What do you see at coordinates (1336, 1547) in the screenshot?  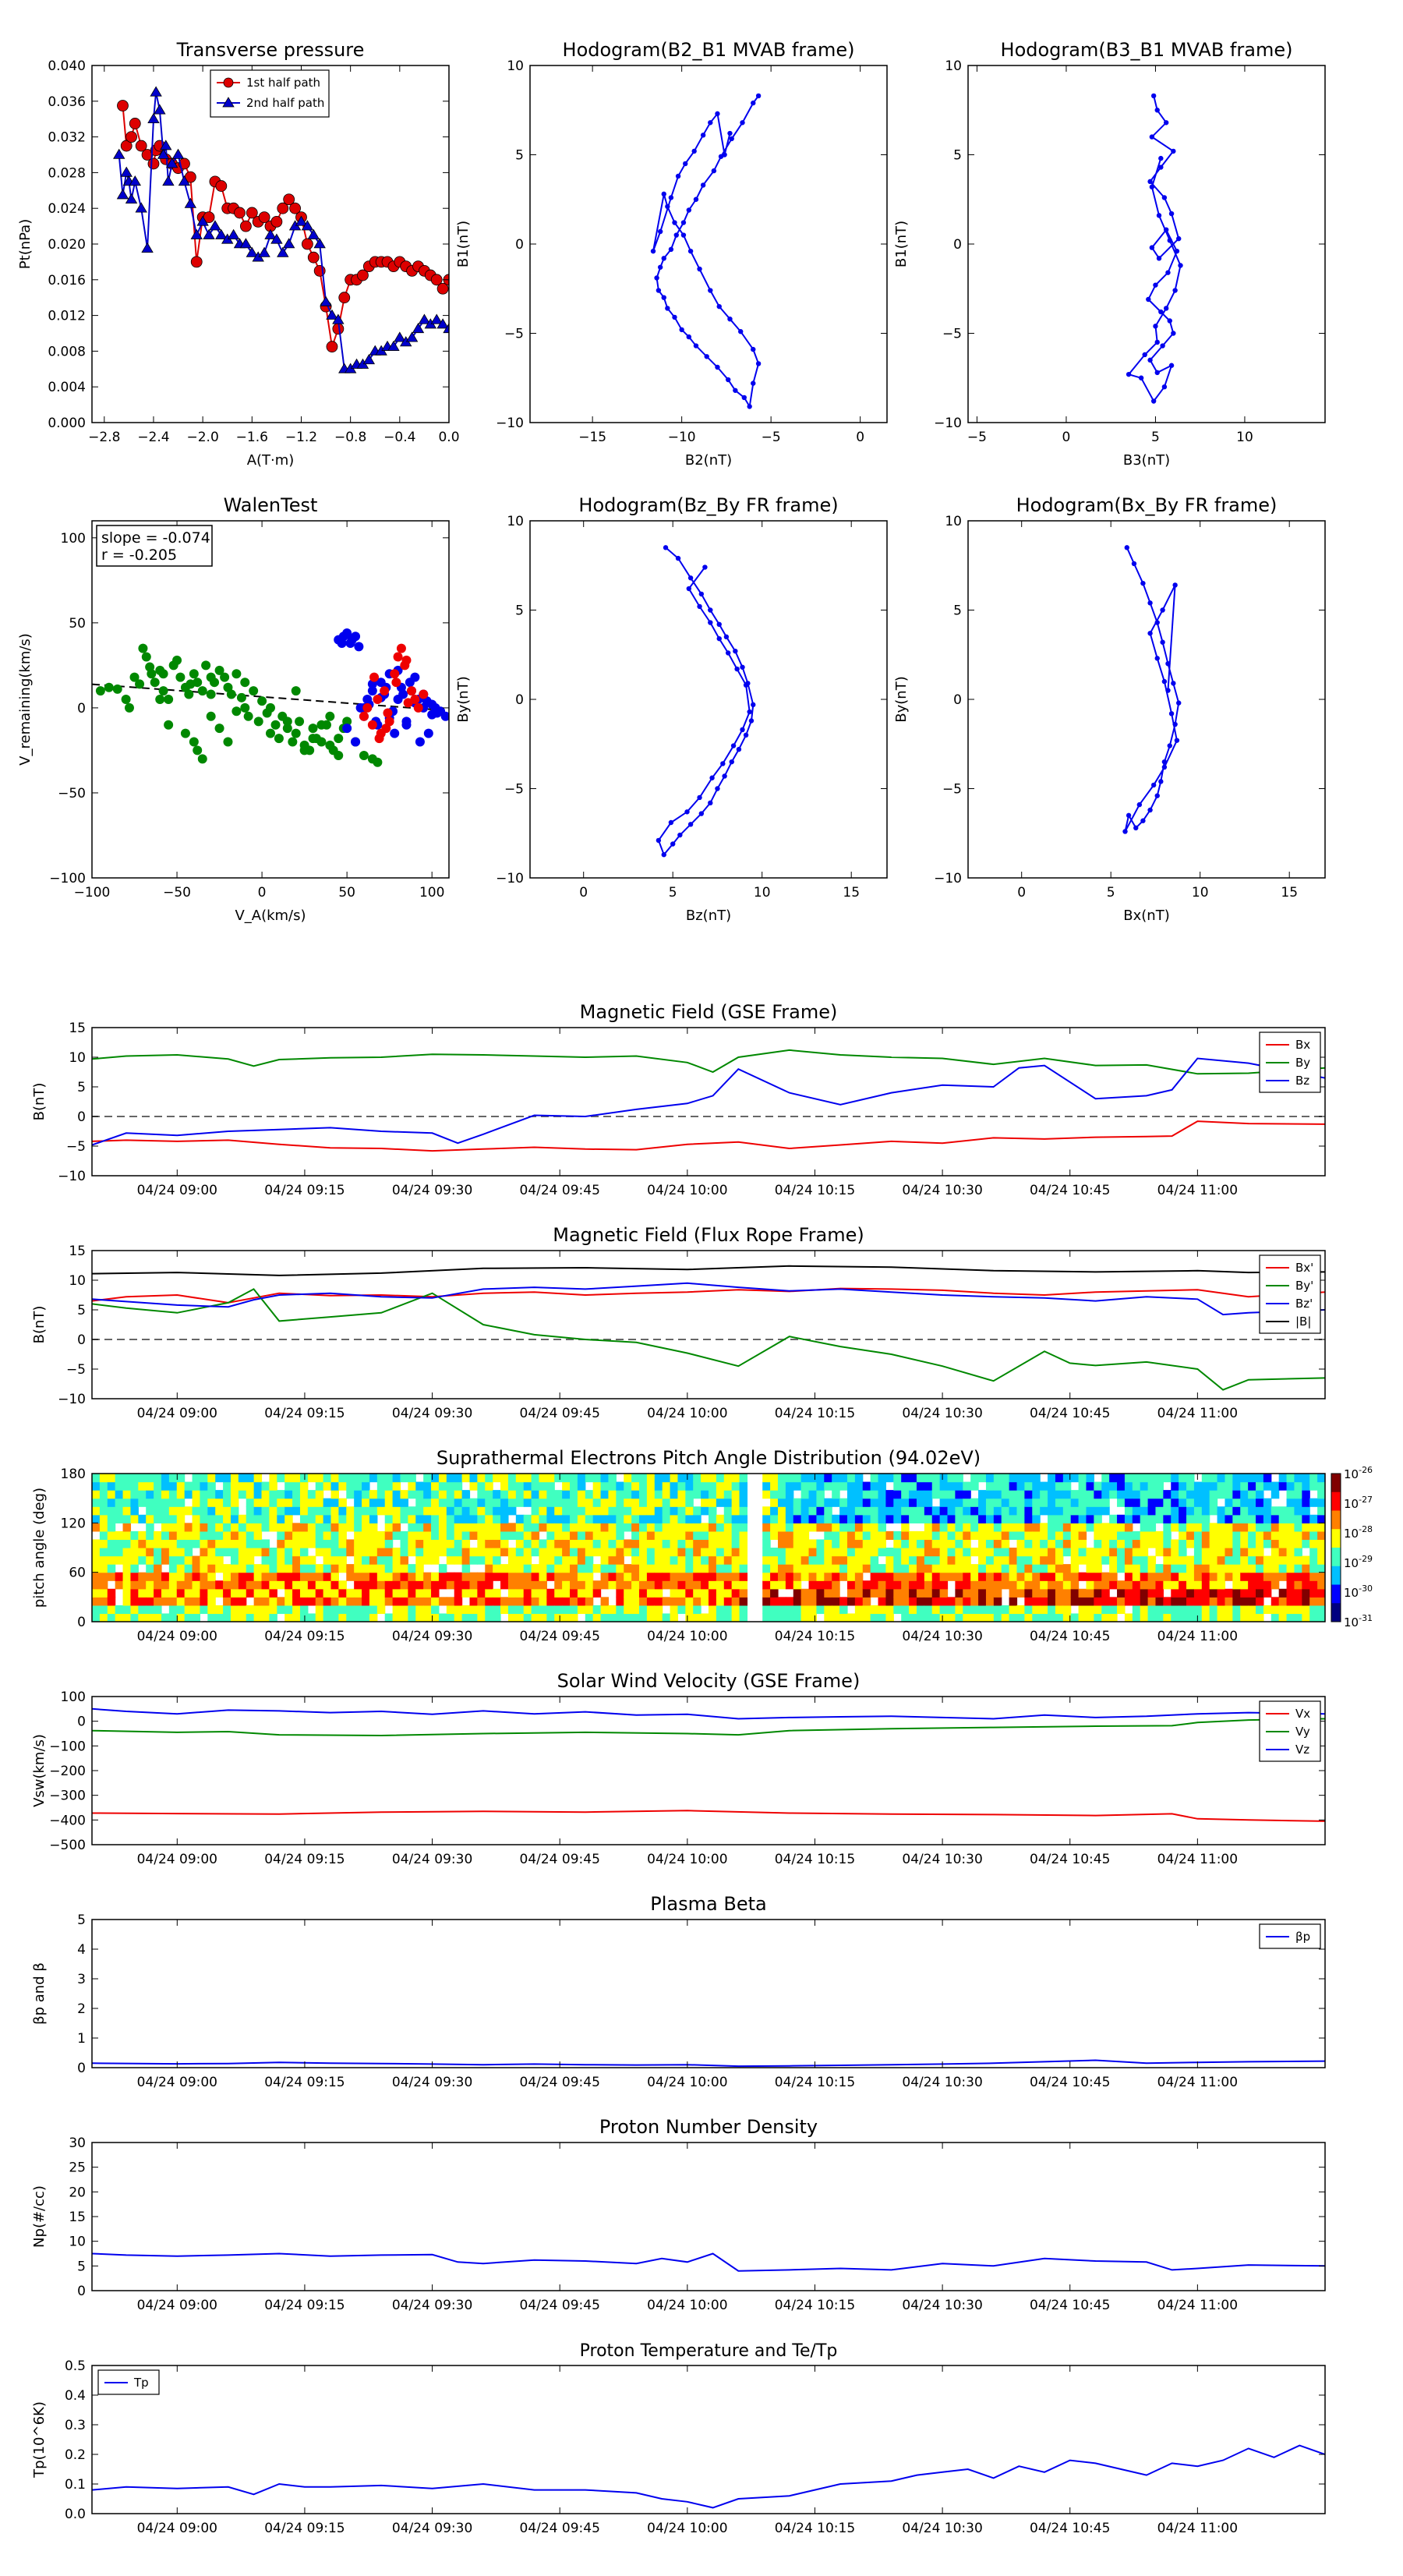 I see `colorbar-frame` at bounding box center [1336, 1547].